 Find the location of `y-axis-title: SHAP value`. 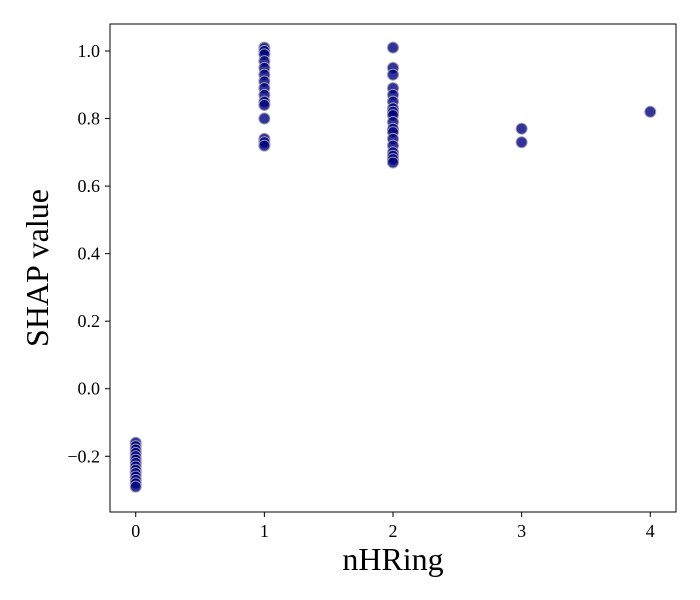

y-axis-title: SHAP value is located at coordinates (37, 268).